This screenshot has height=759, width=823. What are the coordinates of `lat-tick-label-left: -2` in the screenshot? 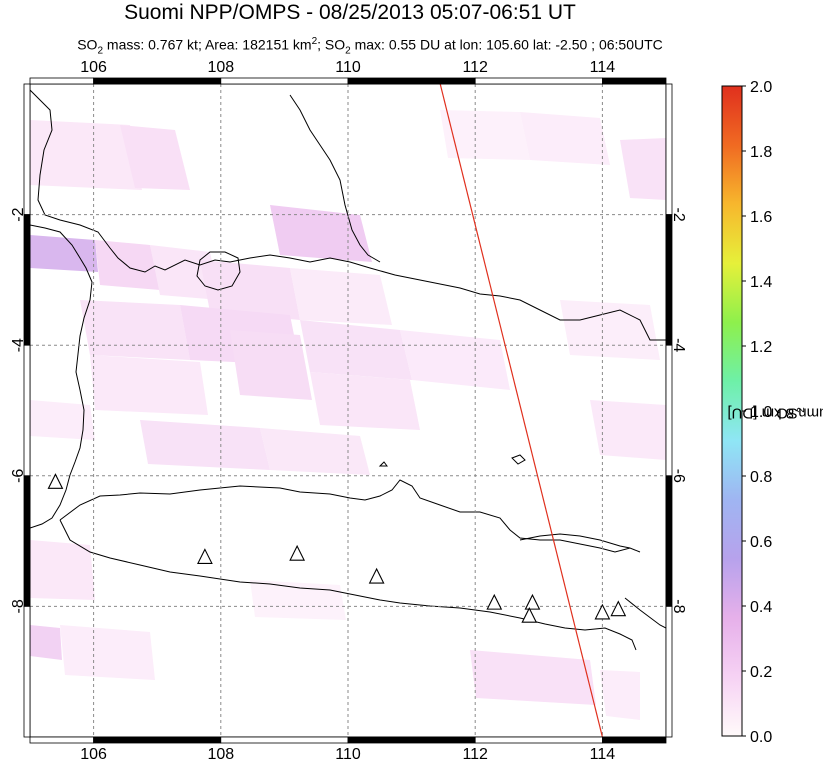 It's located at (18, 214).